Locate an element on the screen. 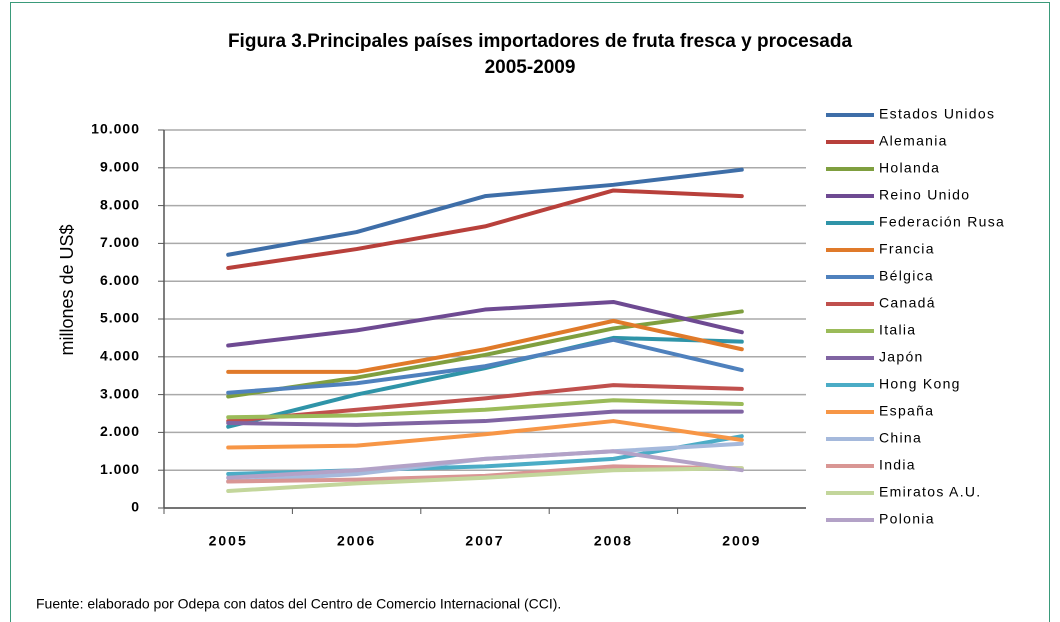  legend-label: India is located at coordinates (897, 465).